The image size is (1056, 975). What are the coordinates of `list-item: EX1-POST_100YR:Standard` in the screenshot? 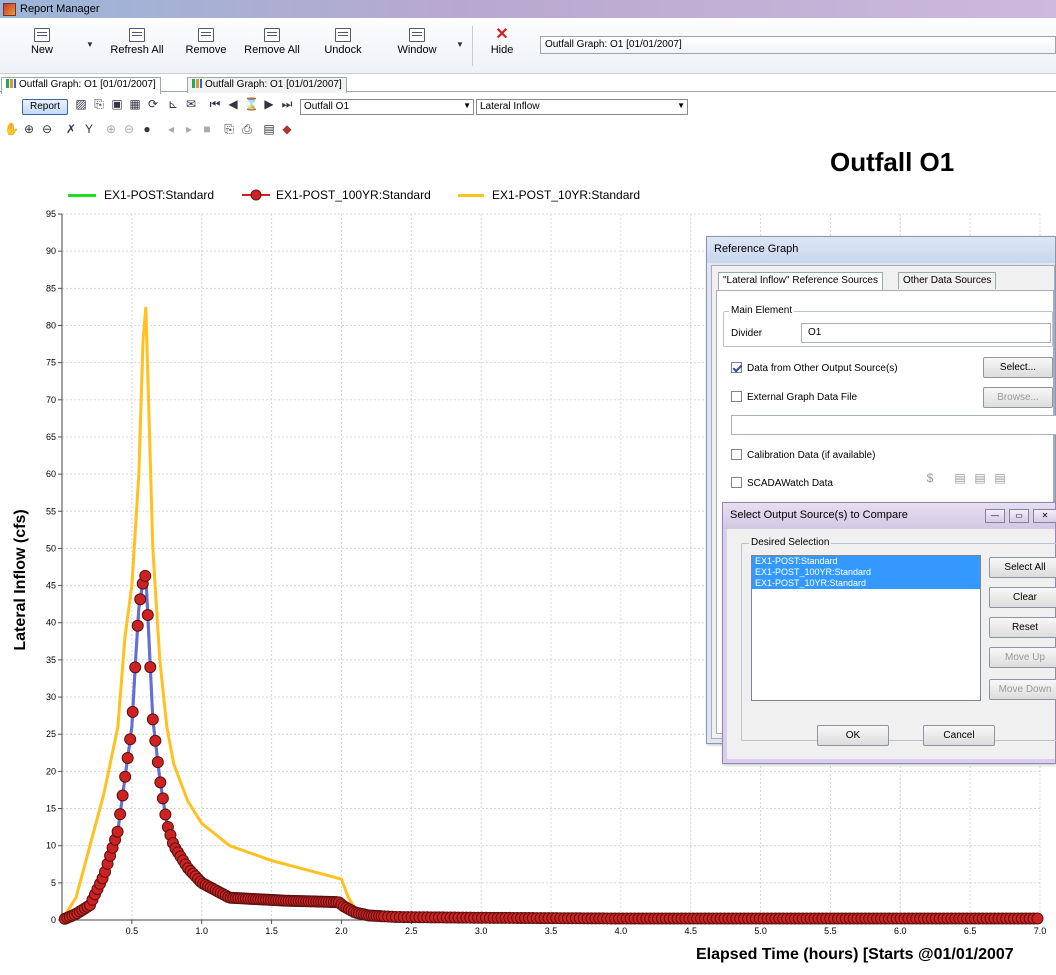 It's located at (866, 572).